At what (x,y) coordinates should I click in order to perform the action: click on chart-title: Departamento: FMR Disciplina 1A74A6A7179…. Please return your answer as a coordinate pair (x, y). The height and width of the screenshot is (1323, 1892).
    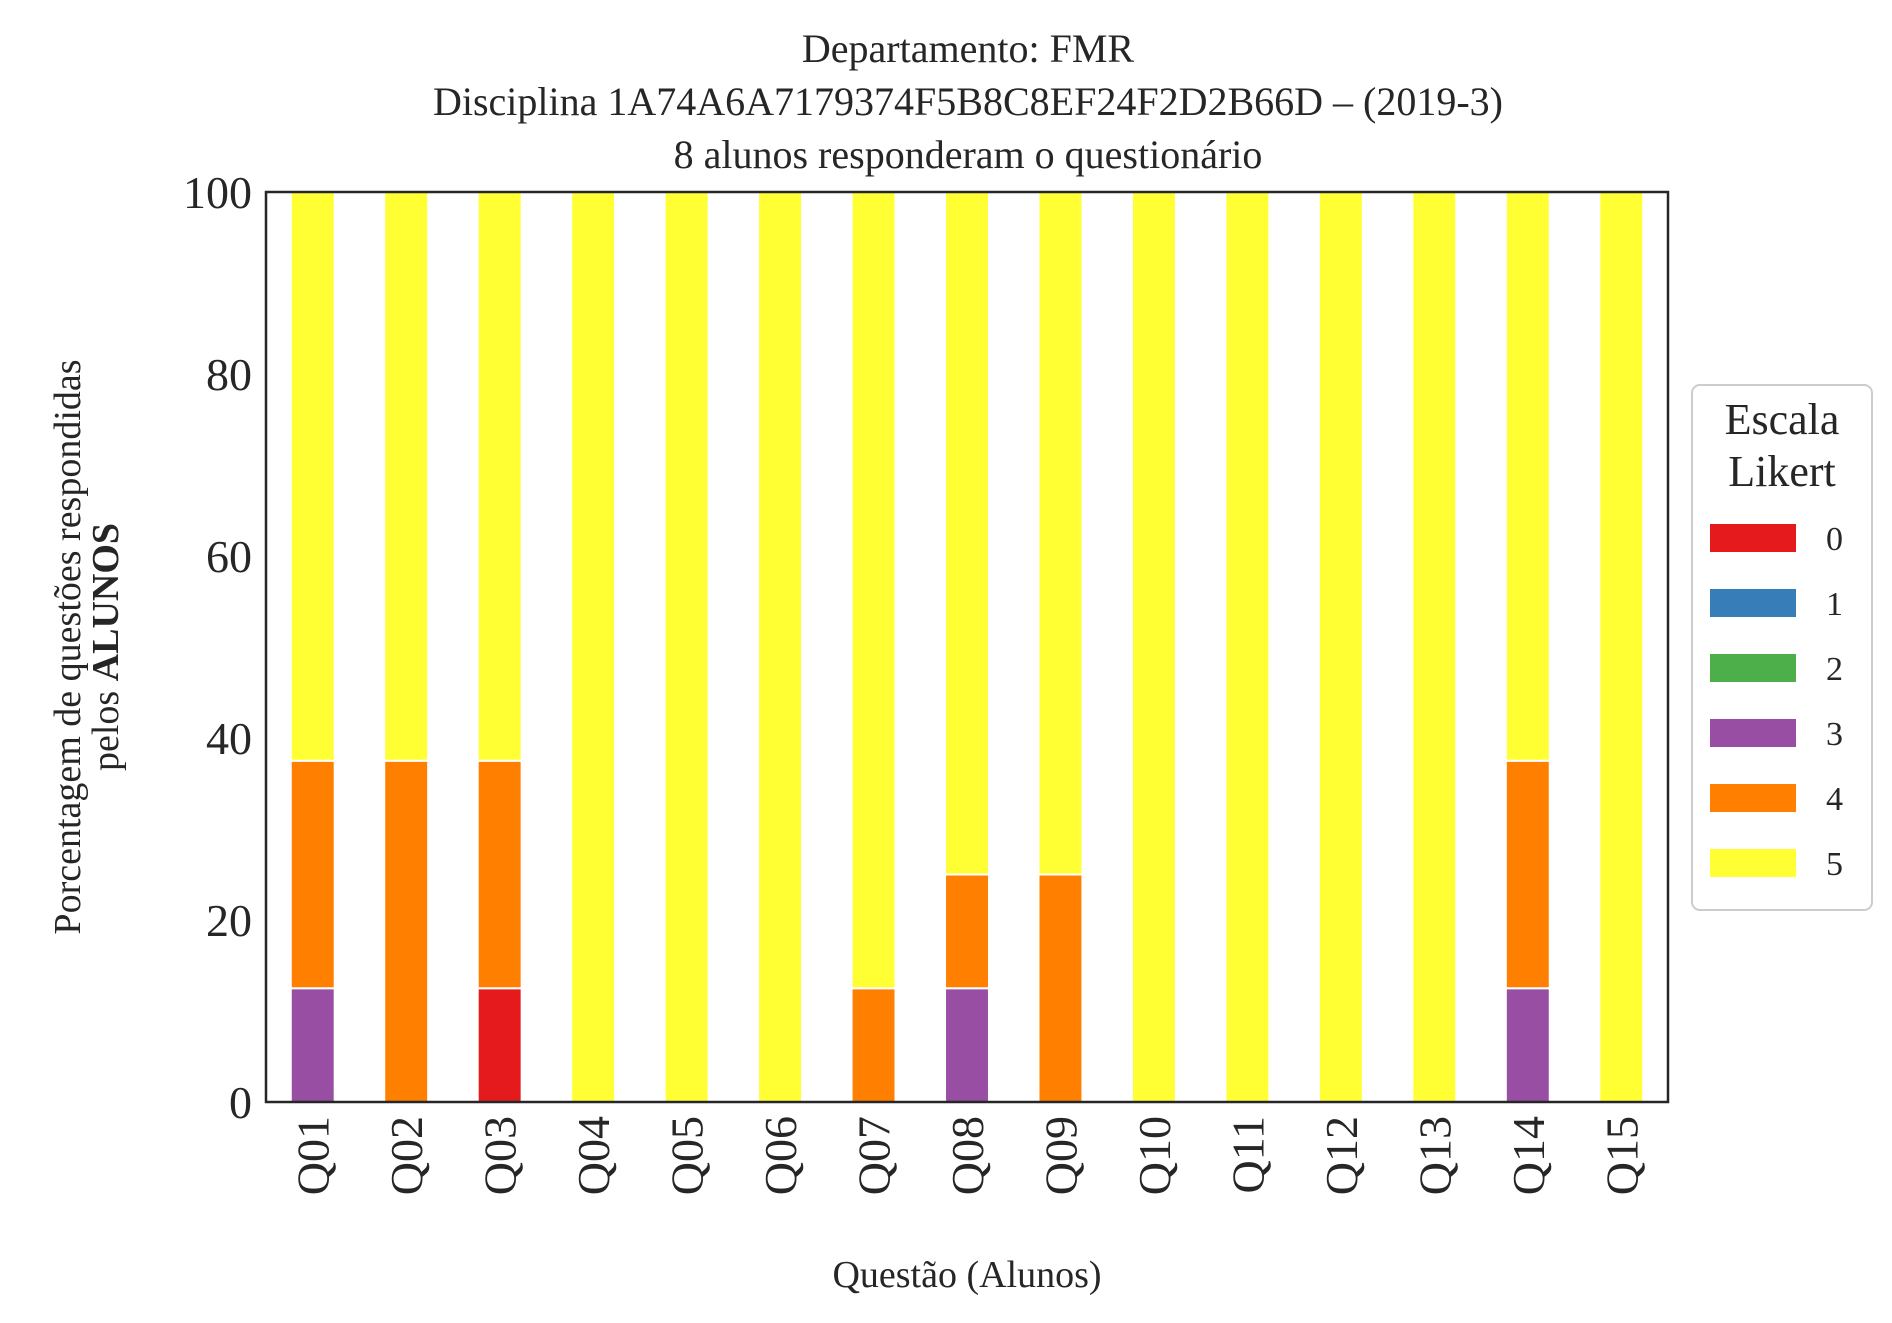
    Looking at the image, I should click on (968, 101).